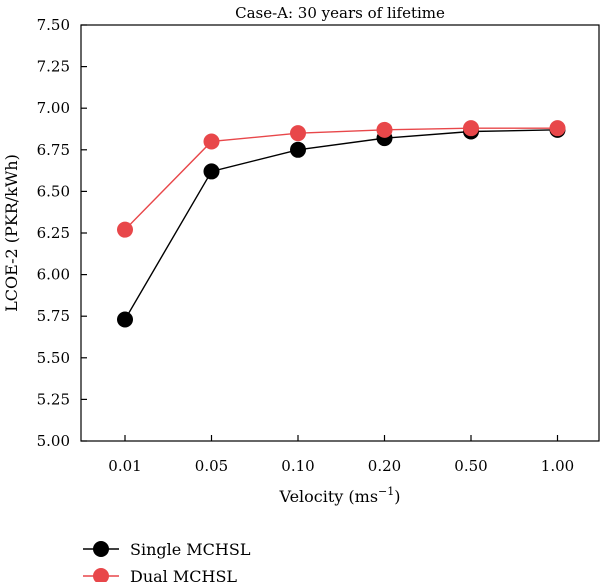 This screenshot has height=582, width=600. Describe the element at coordinates (53, 108) in the screenshot. I see `y-tick-label: 7.00` at that location.